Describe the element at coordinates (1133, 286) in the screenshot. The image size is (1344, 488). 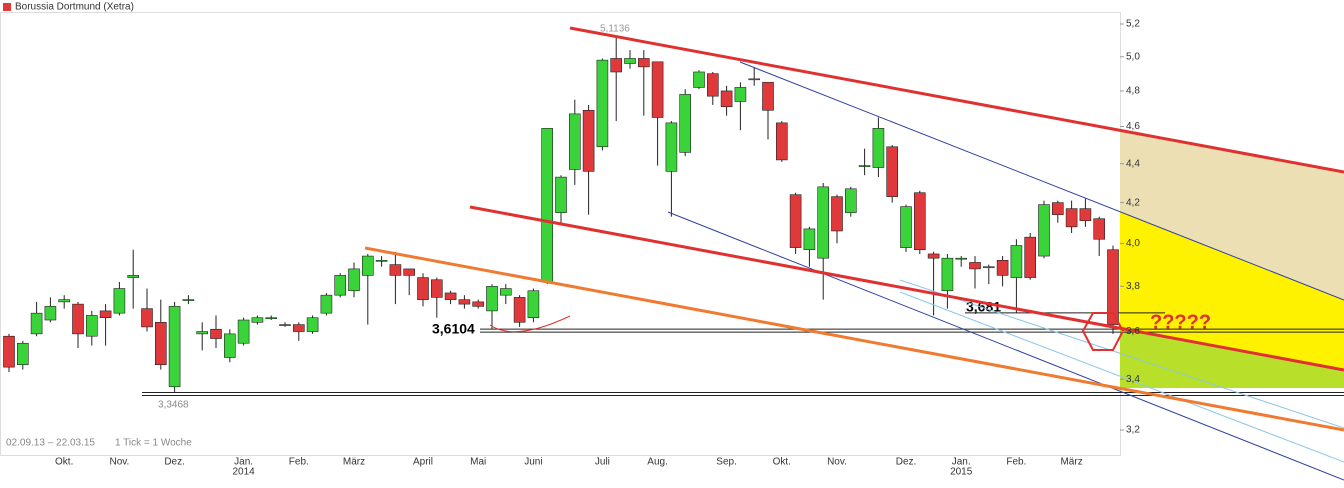
I see `y-tick-label: 3,8` at that location.